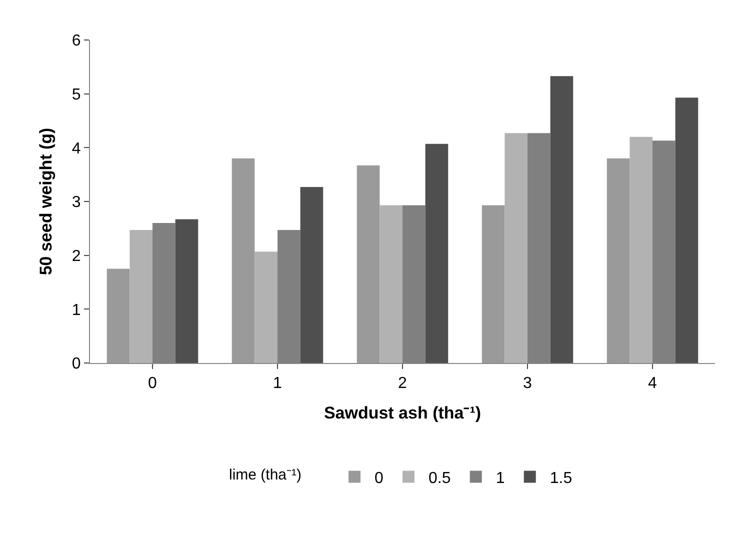 The width and height of the screenshot is (755, 553). Describe the element at coordinates (76, 203) in the screenshot. I see `y-tick-label: 3` at that location.